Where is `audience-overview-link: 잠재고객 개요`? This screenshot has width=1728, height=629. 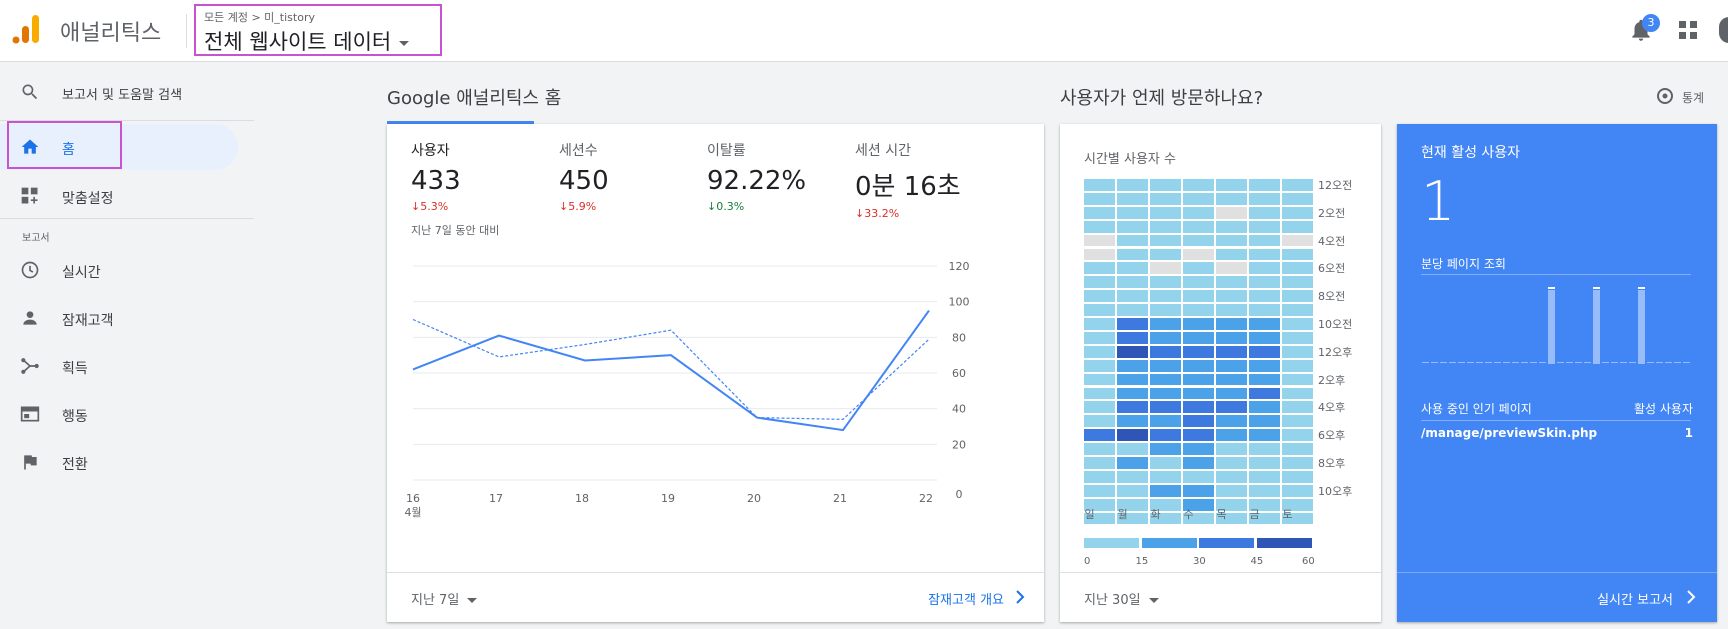 audience-overview-link: 잠재고객 개요 is located at coordinates (966, 600).